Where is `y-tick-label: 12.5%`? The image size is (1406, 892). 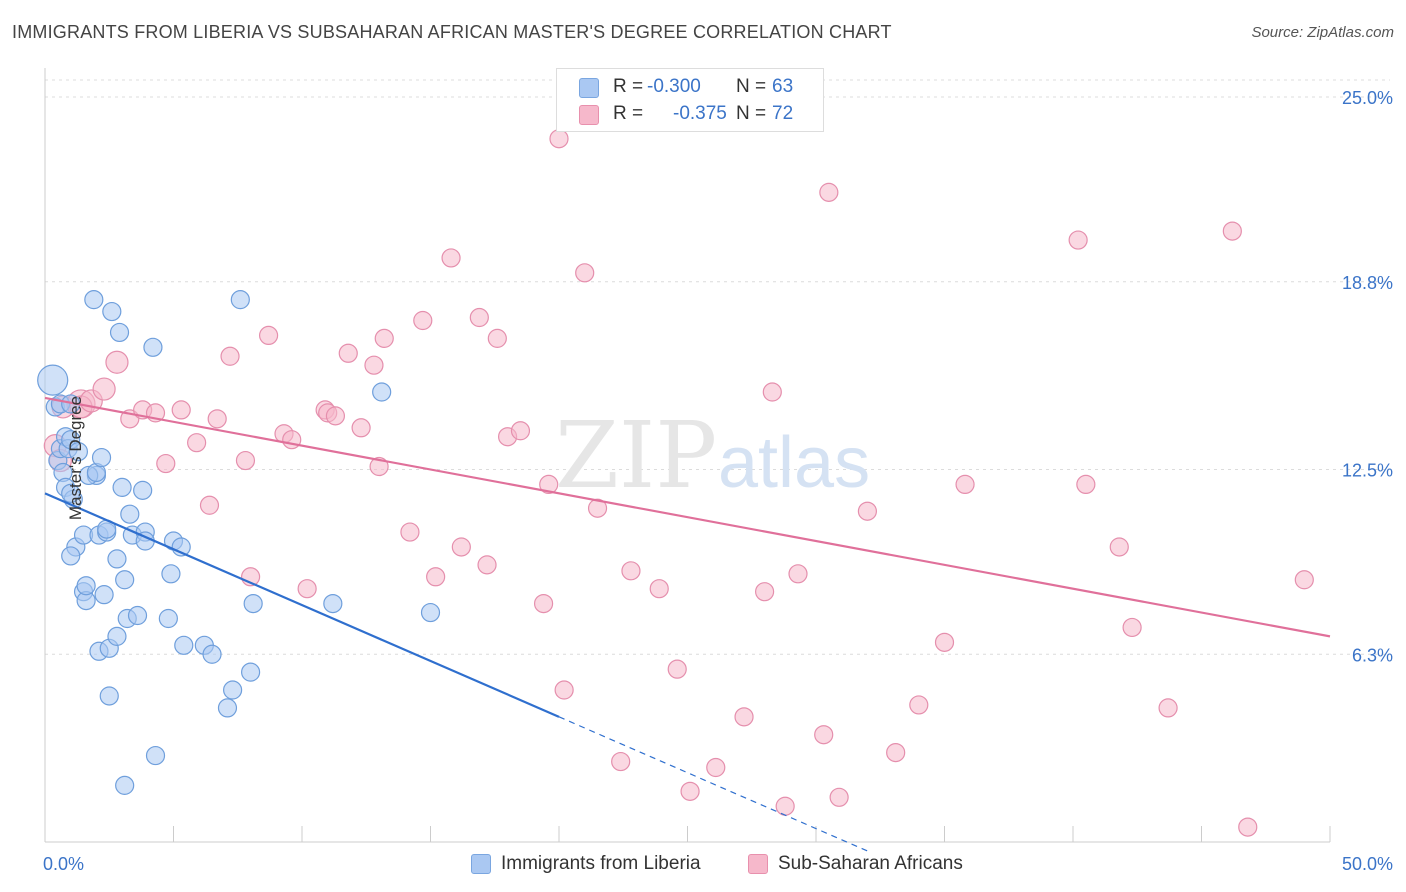
y-tick-label: 12.5% is located at coordinates (1367, 471).